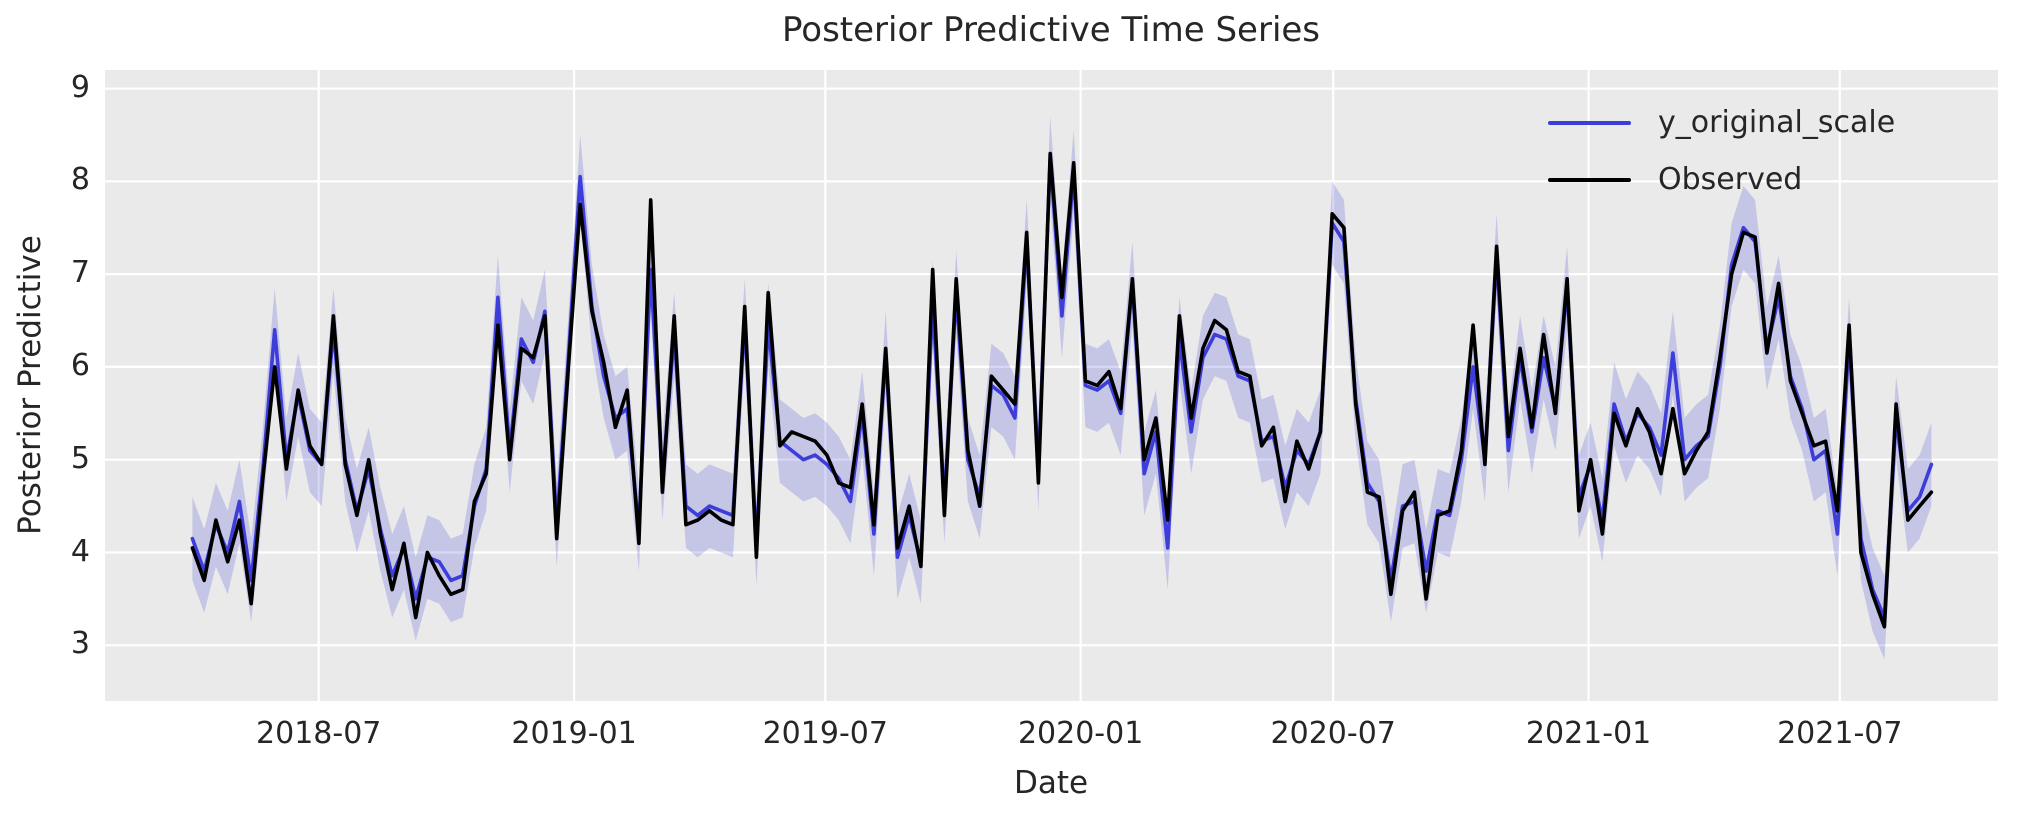 This screenshot has width=2023, height=823. I want to click on legend: y_original_scale Observed, so click(1721, 151).